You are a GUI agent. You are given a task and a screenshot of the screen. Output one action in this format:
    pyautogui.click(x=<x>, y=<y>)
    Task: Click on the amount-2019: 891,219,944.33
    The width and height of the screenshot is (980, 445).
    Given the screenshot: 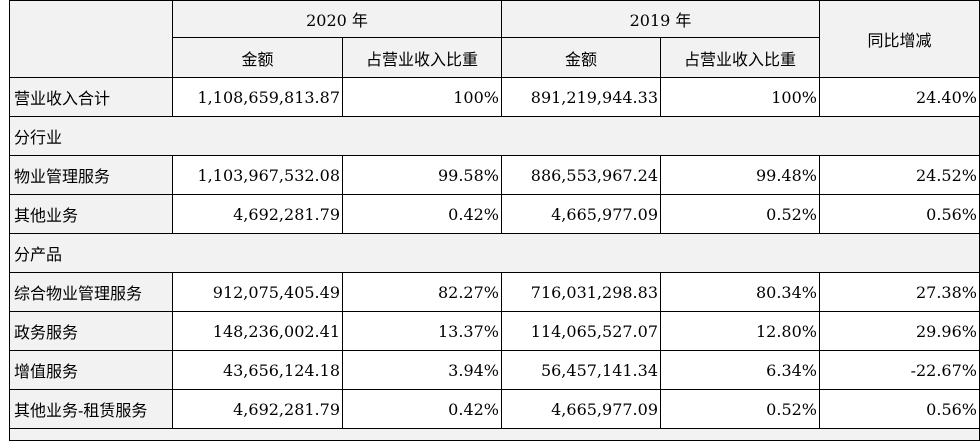 What is the action you would take?
    pyautogui.click(x=581, y=97)
    